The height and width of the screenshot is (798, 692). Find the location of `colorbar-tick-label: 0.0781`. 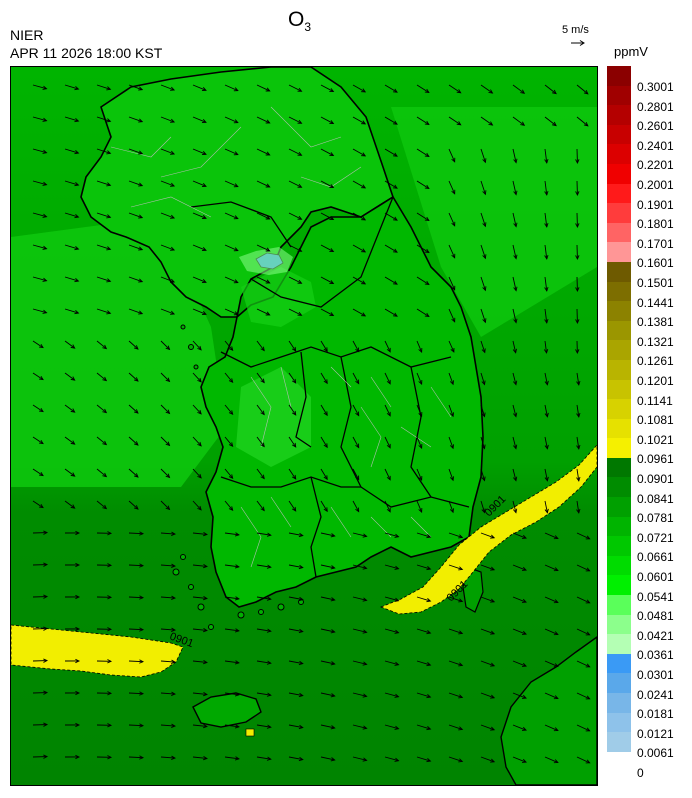

colorbar-tick-label: 0.0781 is located at coordinates (655, 518).